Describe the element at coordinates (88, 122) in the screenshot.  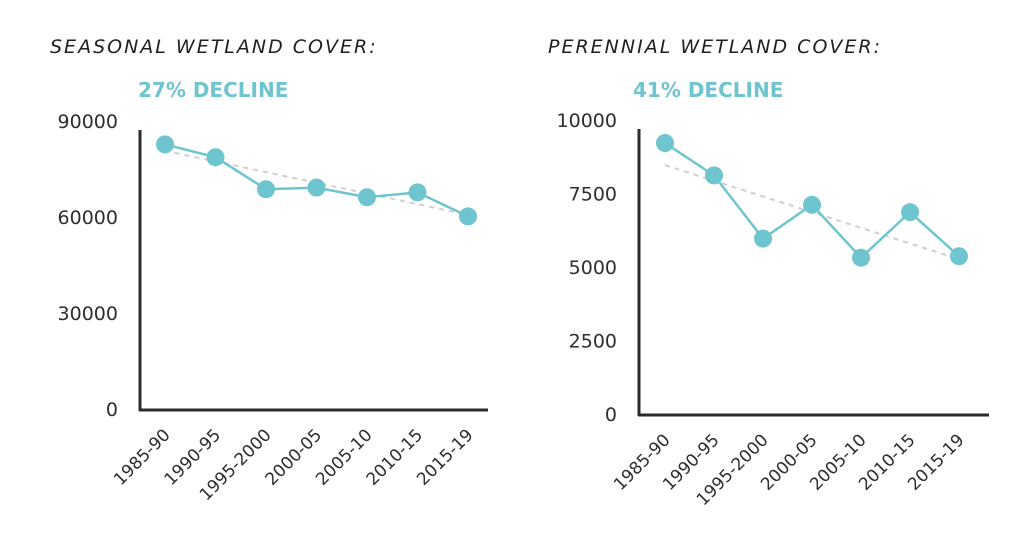
I see `y-tick-label: 90000` at that location.